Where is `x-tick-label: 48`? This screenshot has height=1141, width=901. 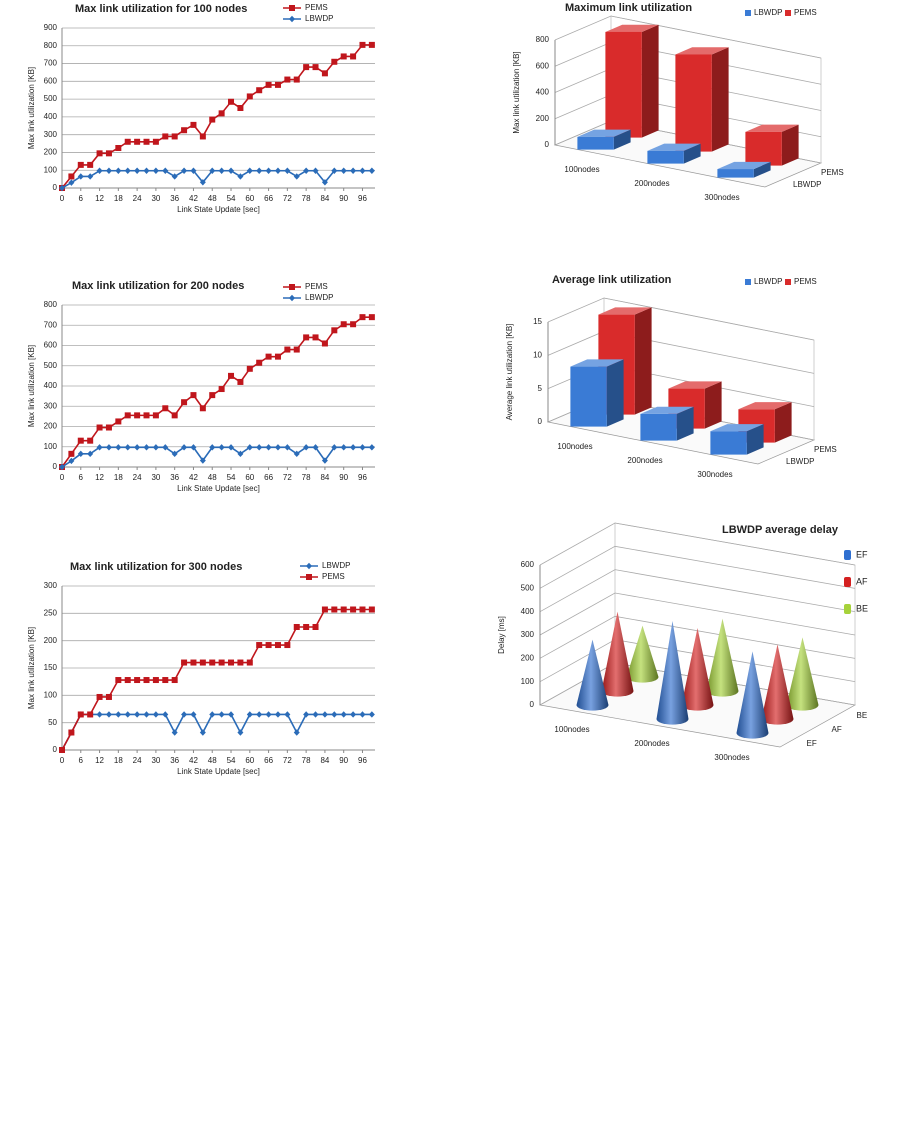 x-tick-label: 48 is located at coordinates (212, 198).